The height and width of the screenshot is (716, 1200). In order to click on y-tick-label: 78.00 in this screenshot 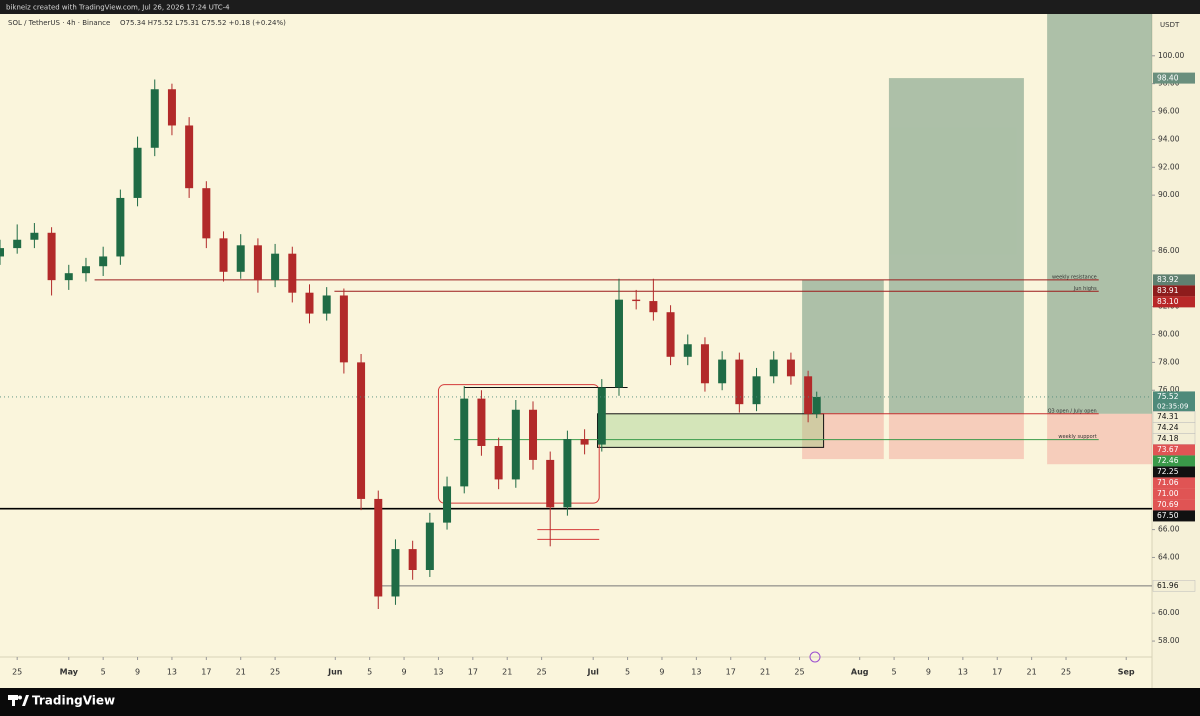, I will do `click(1169, 361)`.